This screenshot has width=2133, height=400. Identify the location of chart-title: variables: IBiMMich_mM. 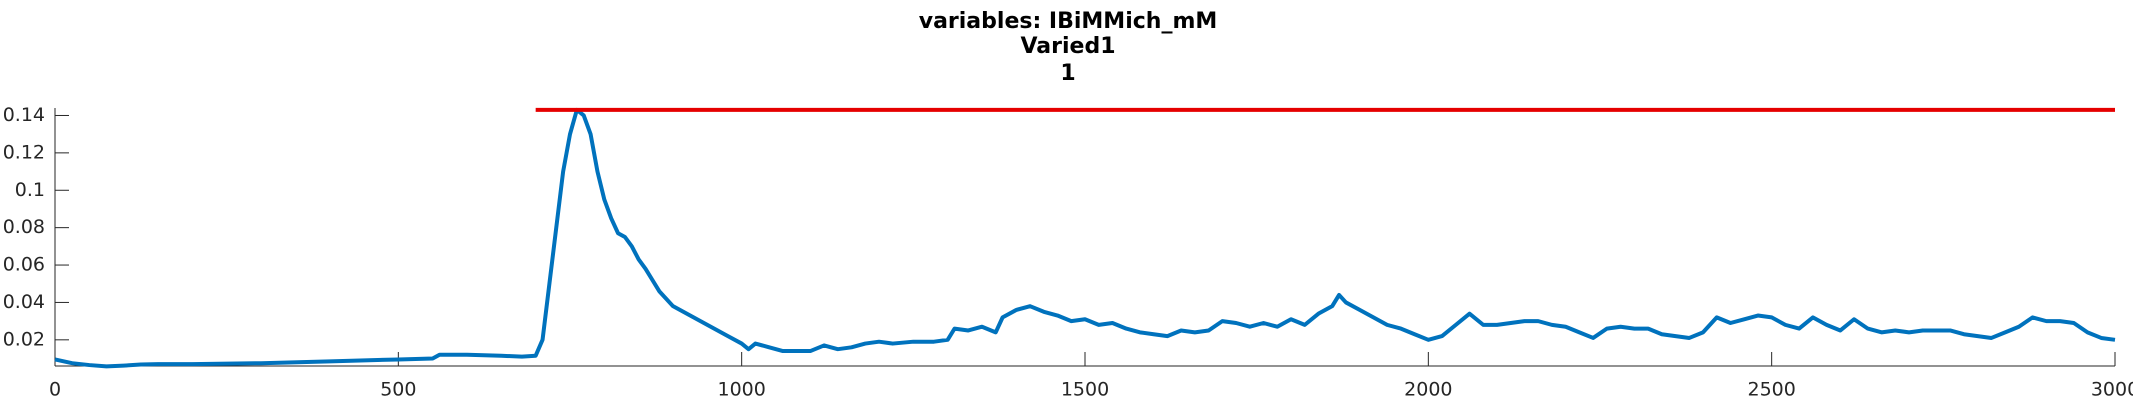
(1068, 21).